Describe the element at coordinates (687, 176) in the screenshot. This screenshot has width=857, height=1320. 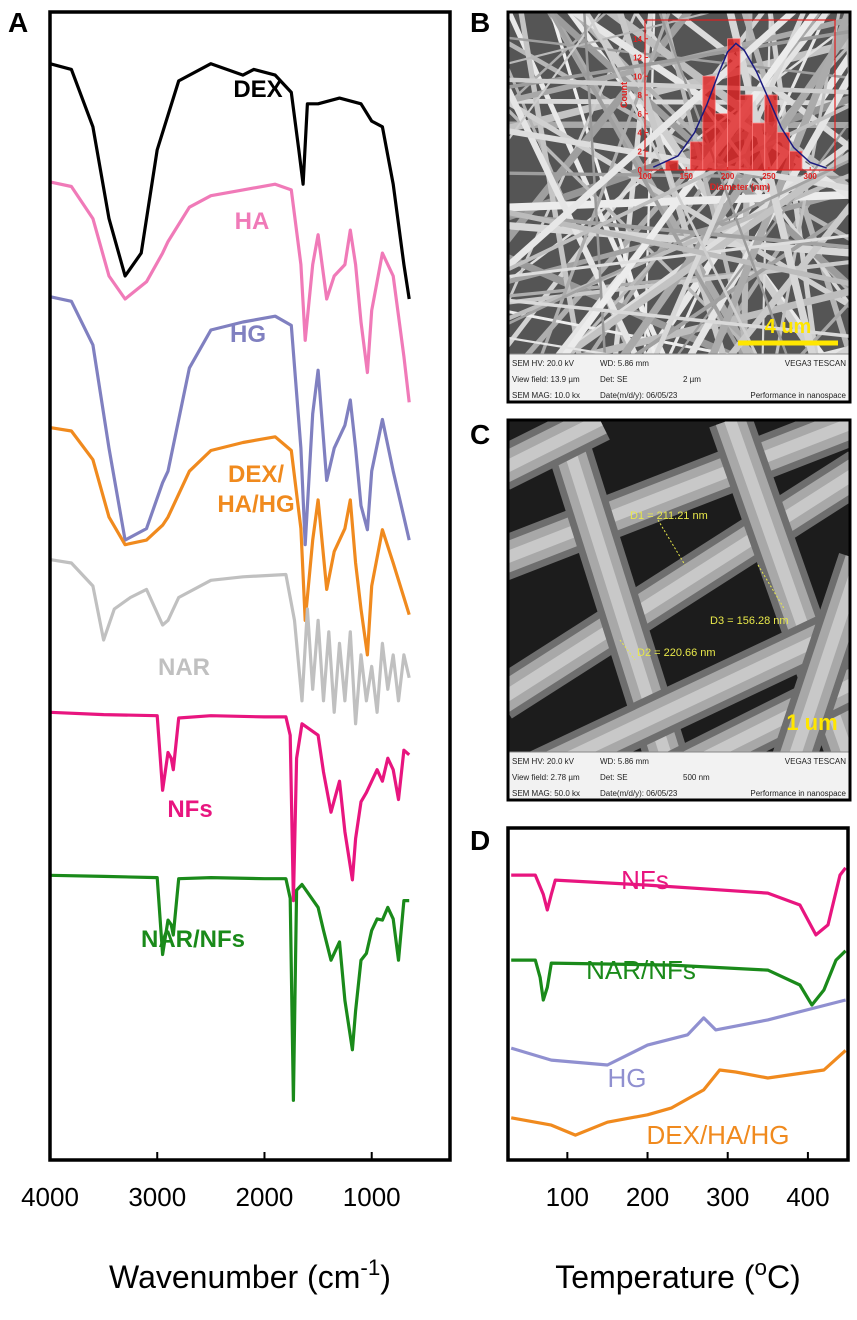
I see `x-tick-label: 150` at that location.